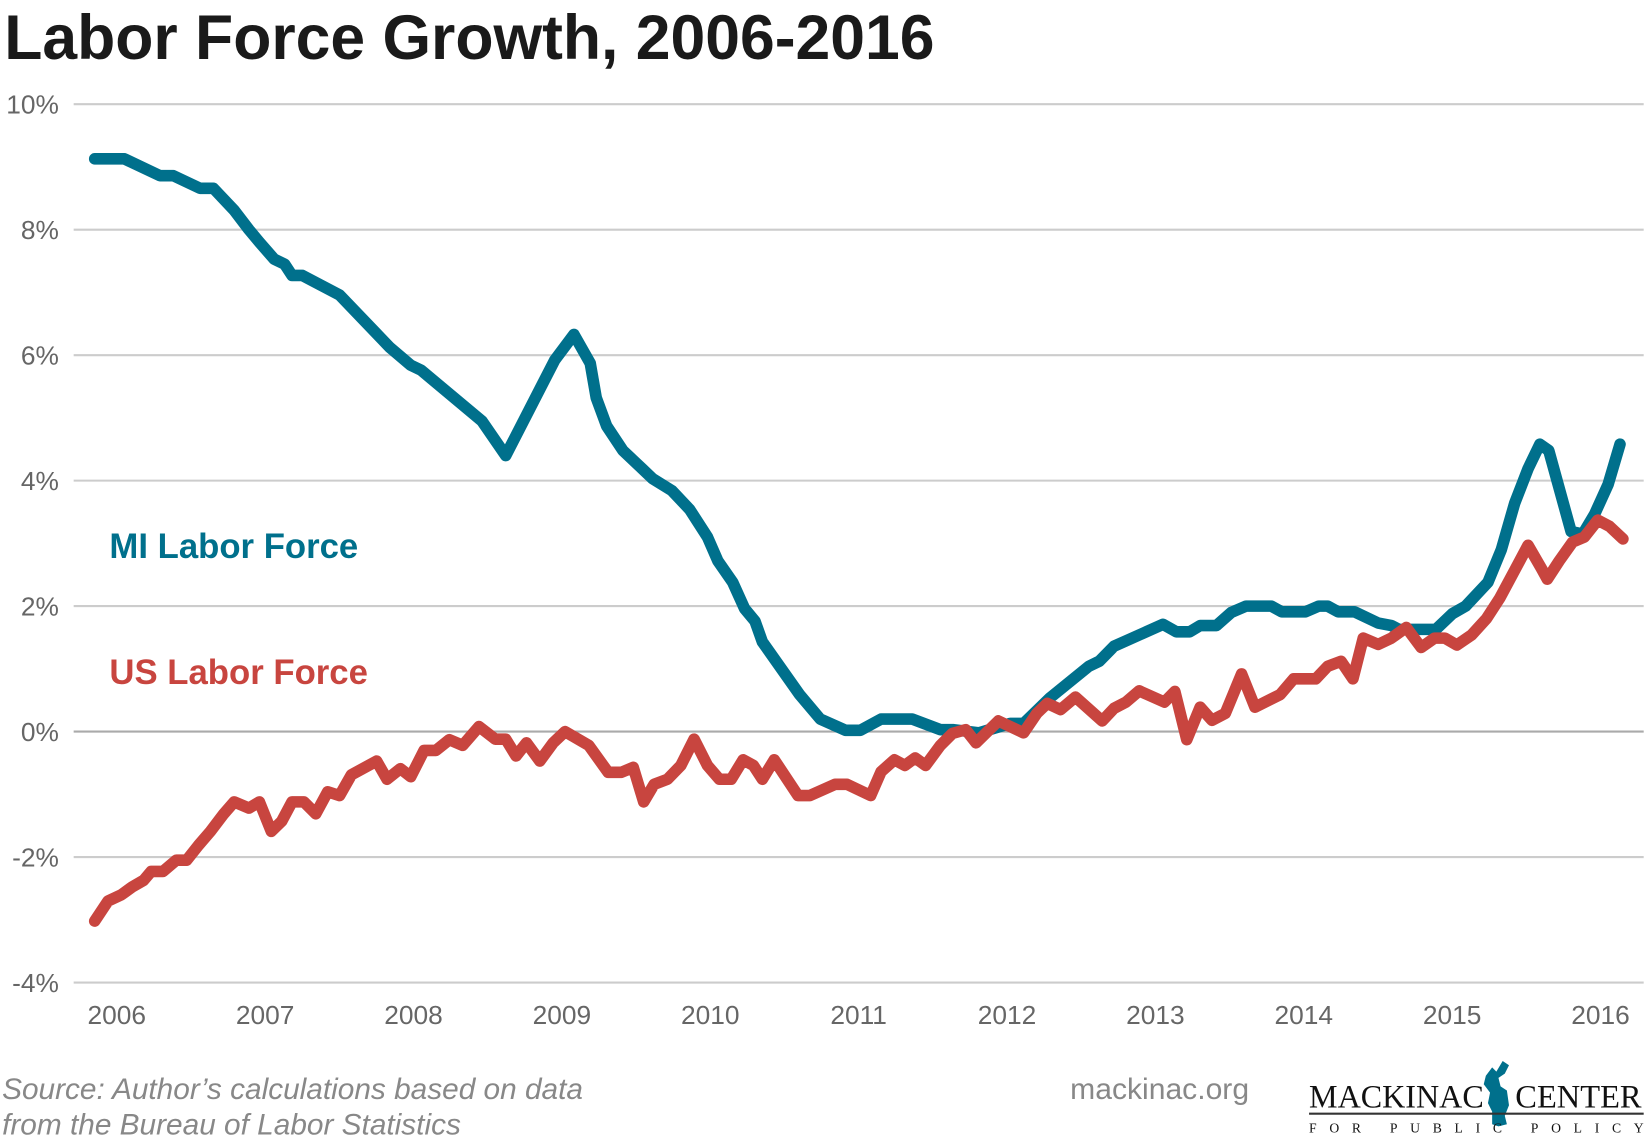  What do you see at coordinates (1452, 1015) in the screenshot?
I see `x-tick-label: 2015` at bounding box center [1452, 1015].